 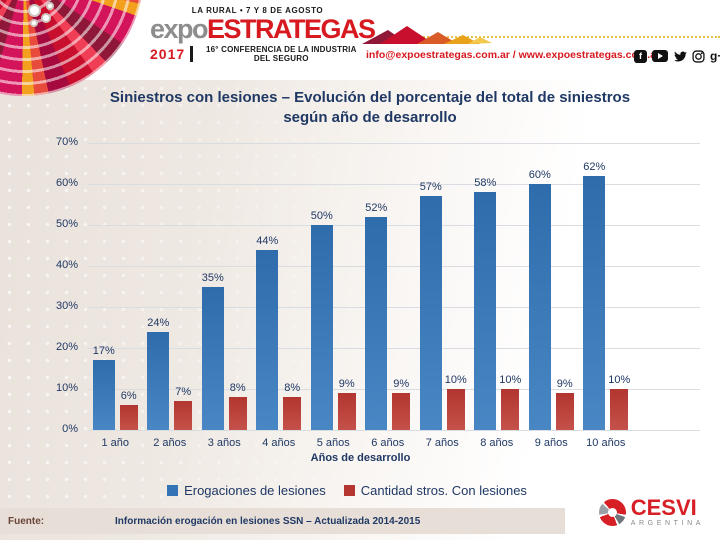 I want to click on bar-cantidad-7-años, so click(x=455, y=409).